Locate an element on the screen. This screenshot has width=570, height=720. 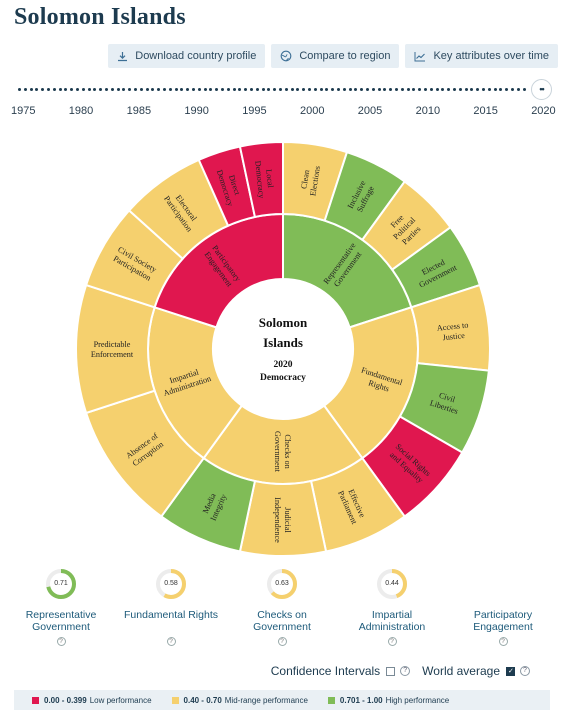
summary-impartial-administration: 0.44 Impartial Administration? is located at coordinates (392, 606).